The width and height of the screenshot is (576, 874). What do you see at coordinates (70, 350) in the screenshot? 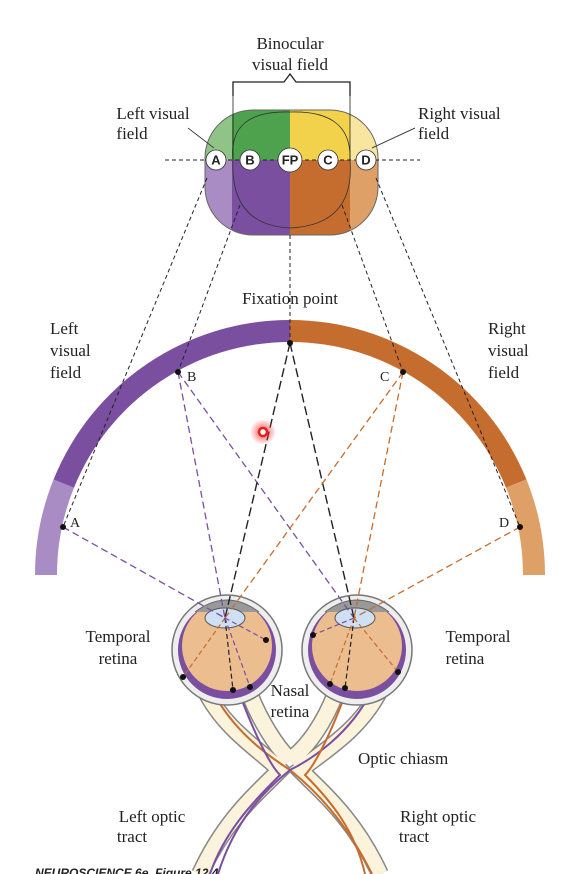
I see `left-visual-label: visual` at bounding box center [70, 350].